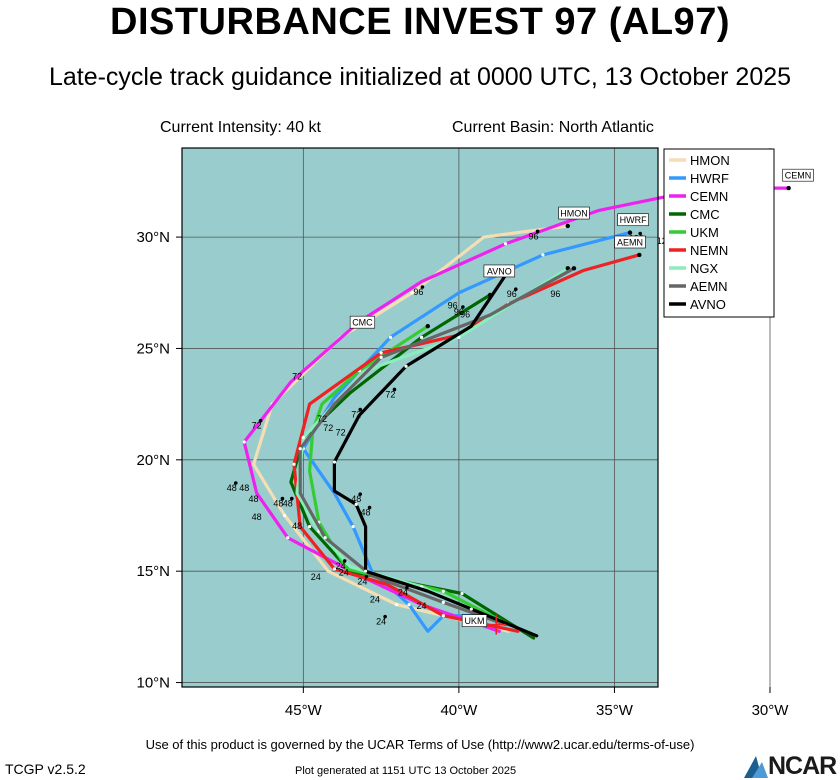 Image resolution: width=840 pixels, height=780 pixels. What do you see at coordinates (420, 22) in the screenshot?
I see `page-title: DISTURBANCE INVEST 97 (AL97)` at bounding box center [420, 22].